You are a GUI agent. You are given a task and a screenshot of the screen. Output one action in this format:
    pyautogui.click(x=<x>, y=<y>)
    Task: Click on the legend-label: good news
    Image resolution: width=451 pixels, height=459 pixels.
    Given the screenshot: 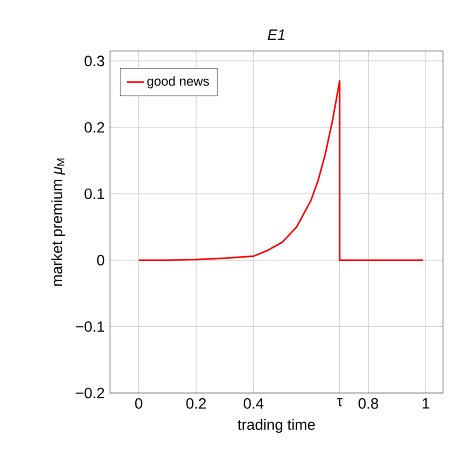 What is the action you would take?
    pyautogui.click(x=178, y=82)
    